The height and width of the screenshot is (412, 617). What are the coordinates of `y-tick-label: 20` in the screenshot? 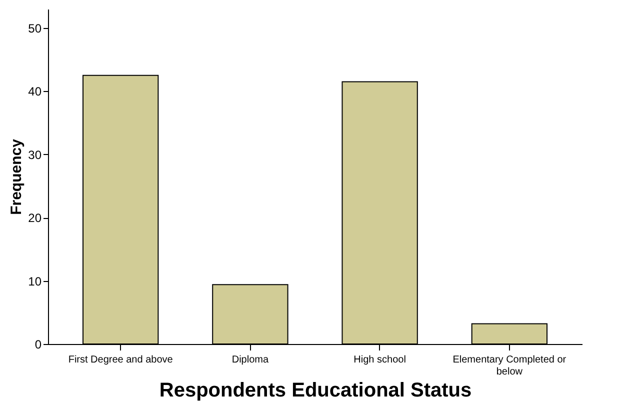 It's located at (35, 218).